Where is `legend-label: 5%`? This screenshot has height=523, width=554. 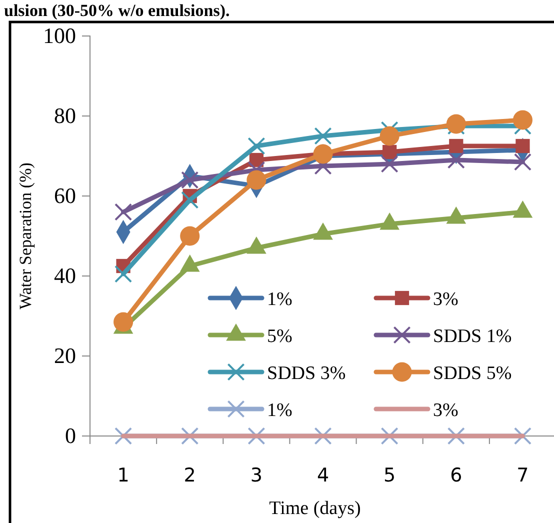
legend-label: 5% is located at coordinates (279, 336).